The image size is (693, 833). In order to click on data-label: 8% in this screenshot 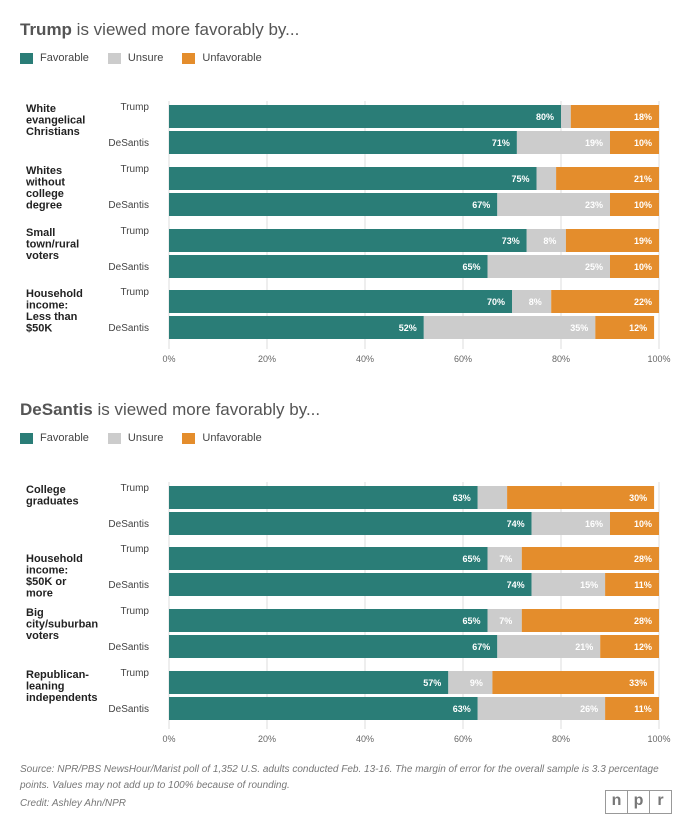, I will do `click(535, 302)`.